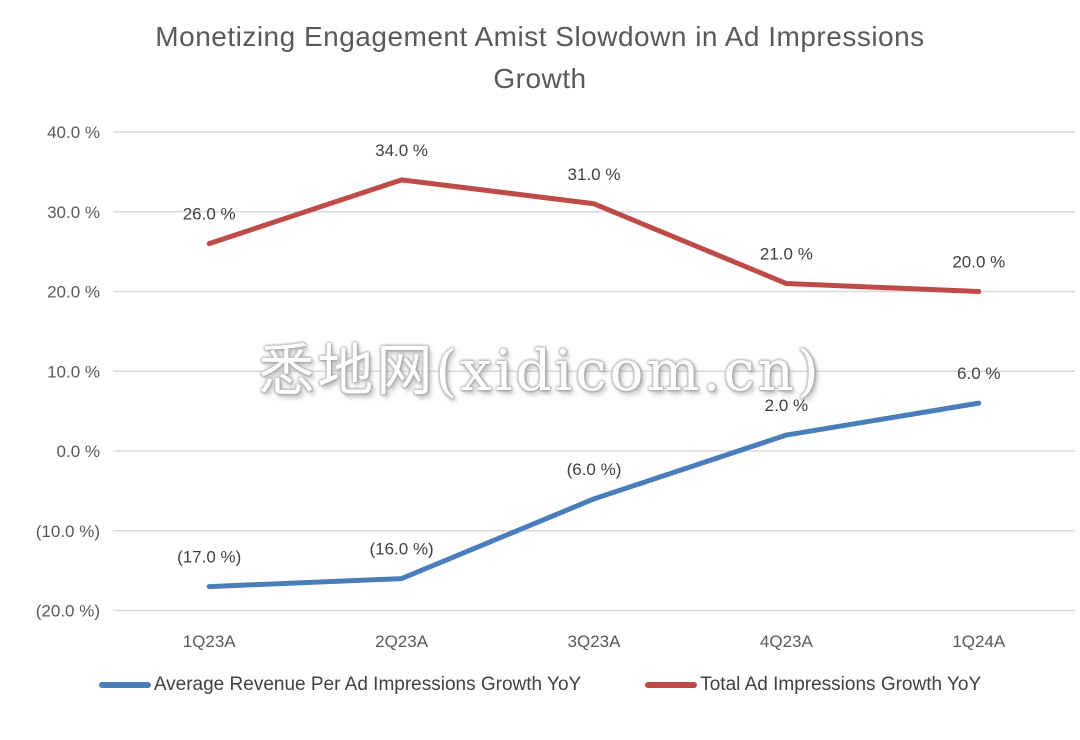 This screenshot has width=1080, height=740. Describe the element at coordinates (786, 405) in the screenshot. I see `data-label: 2.0 %` at that location.